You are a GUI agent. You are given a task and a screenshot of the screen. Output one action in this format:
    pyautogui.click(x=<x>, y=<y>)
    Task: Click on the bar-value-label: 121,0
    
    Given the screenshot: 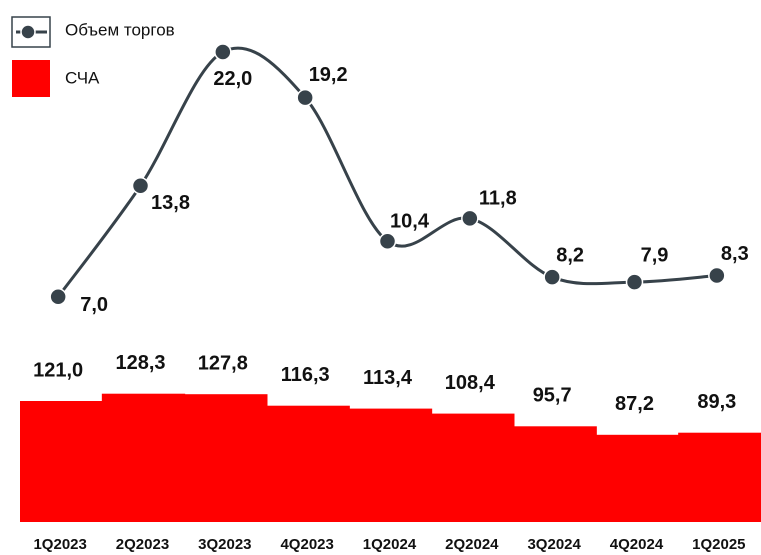 What is the action you would take?
    pyautogui.click(x=58, y=370)
    